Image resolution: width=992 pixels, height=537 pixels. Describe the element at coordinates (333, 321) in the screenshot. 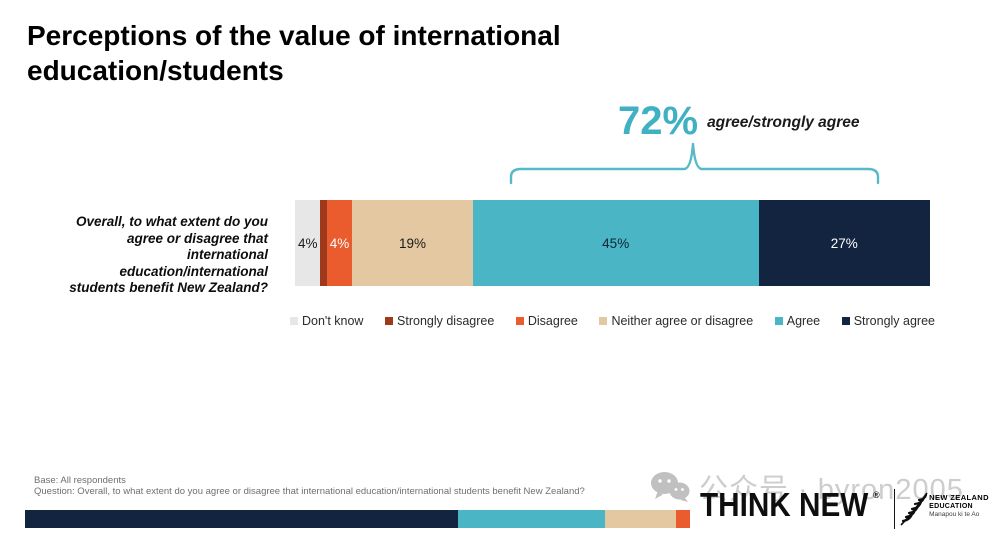

I see `legend-label: Don't know` at that location.